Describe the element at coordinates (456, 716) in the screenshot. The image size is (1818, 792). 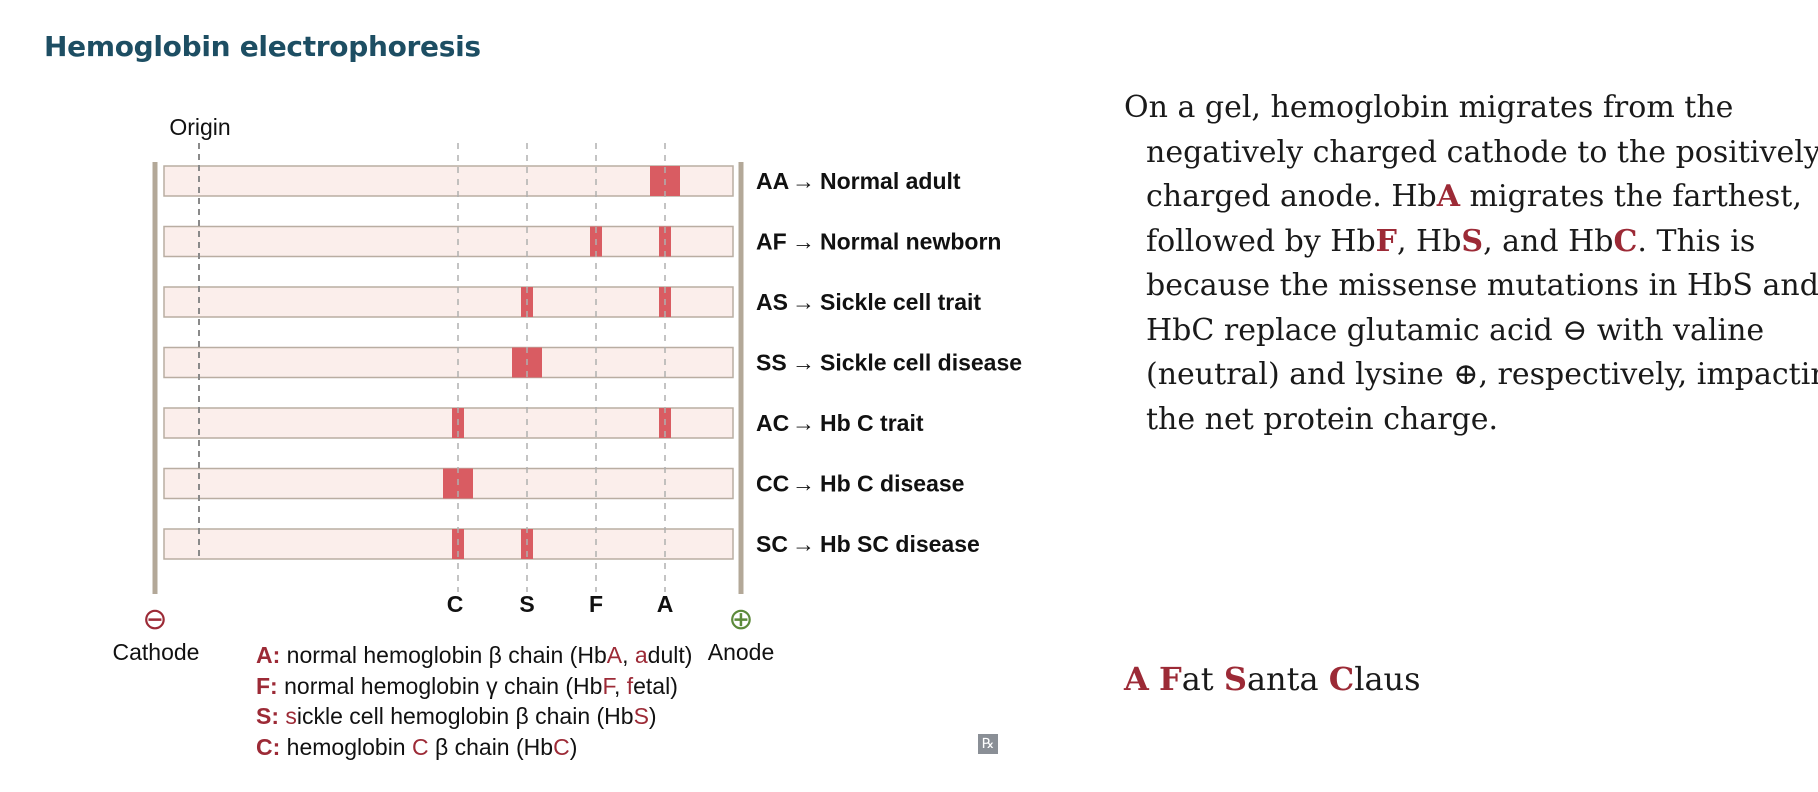
I see `legend-row: S: sickle cell hemoglobin β chain (HbS)` at that location.